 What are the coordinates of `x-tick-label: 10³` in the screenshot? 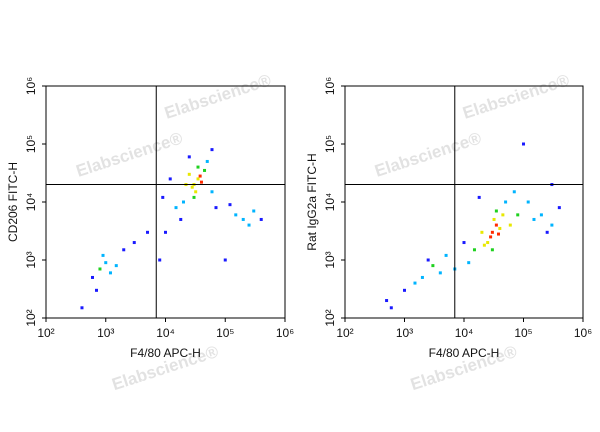 It's located at (404, 333).